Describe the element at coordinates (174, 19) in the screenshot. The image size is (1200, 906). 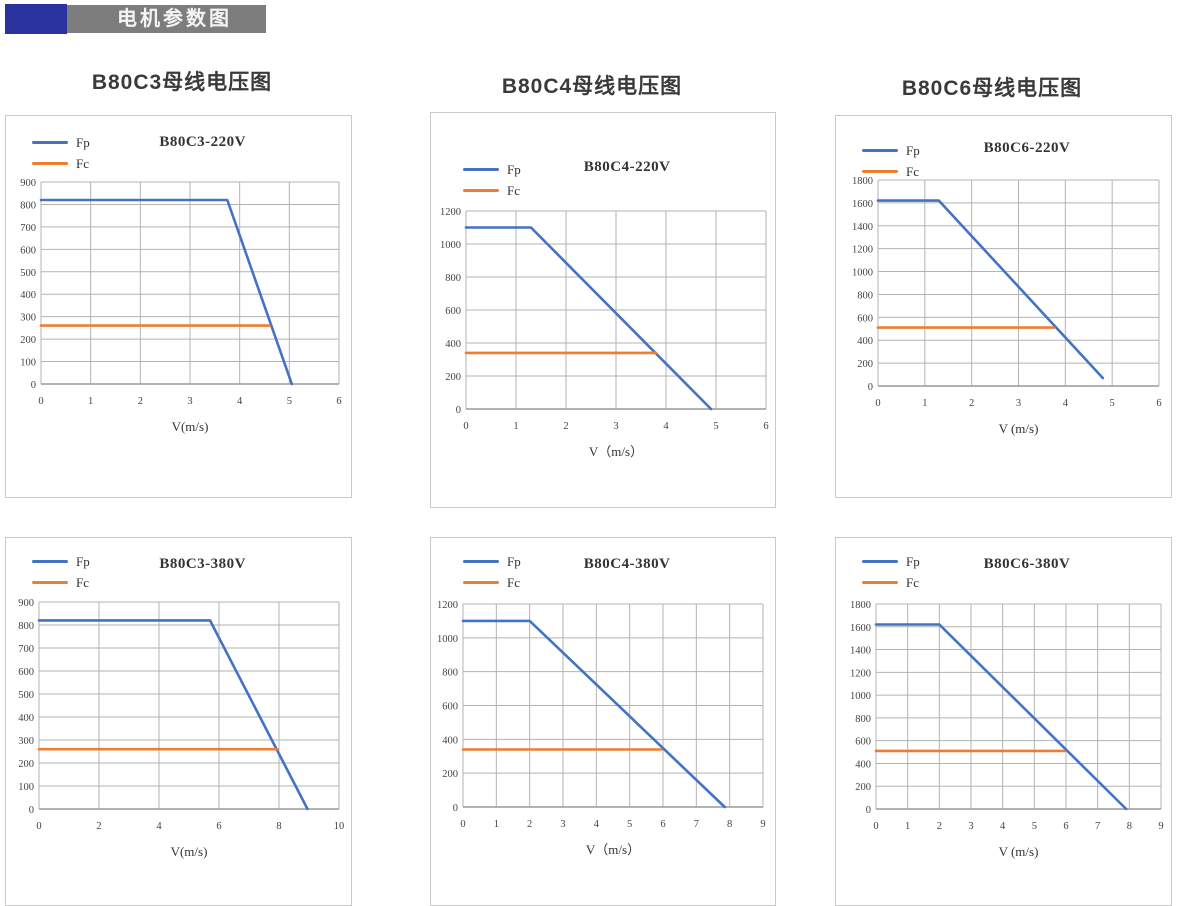
I see `page-title: 电机参数图` at that location.